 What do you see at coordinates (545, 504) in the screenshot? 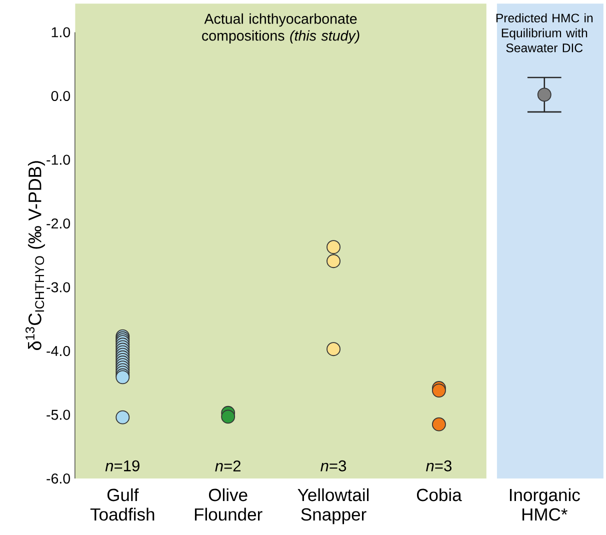
I see `x-tick-label: Inorganic HMC*` at bounding box center [545, 504].